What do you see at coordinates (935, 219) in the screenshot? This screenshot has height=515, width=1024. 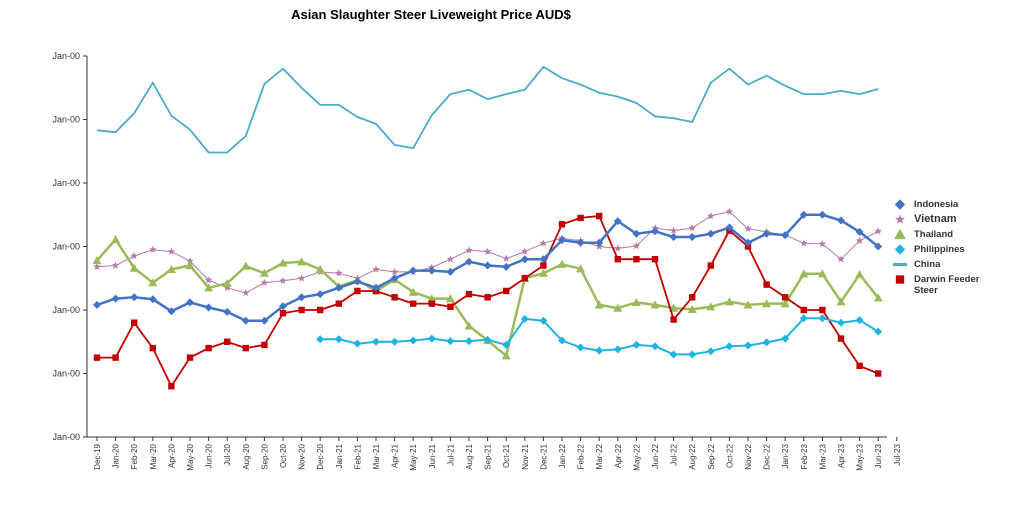 I see `legend-label-vietnam: Vietnam` at bounding box center [935, 219].